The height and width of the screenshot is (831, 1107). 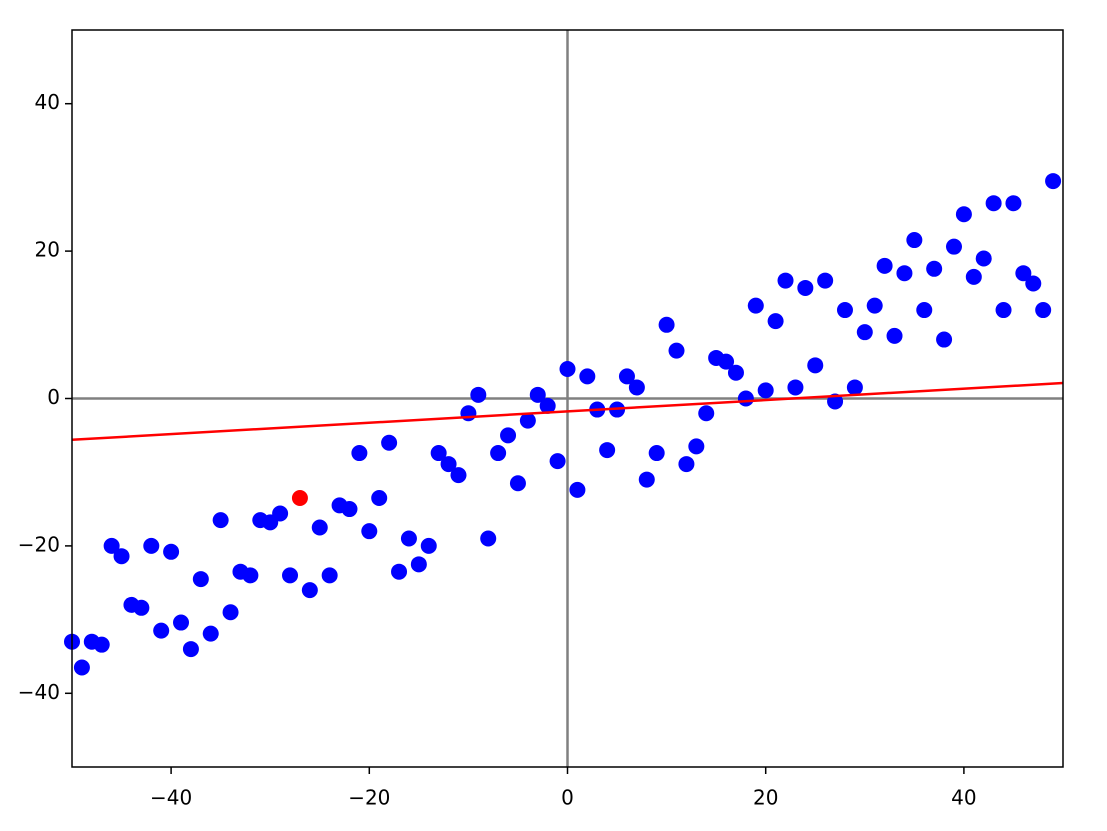 What do you see at coordinates (299, 497) in the screenshot?
I see `highlight-point` at bounding box center [299, 497].